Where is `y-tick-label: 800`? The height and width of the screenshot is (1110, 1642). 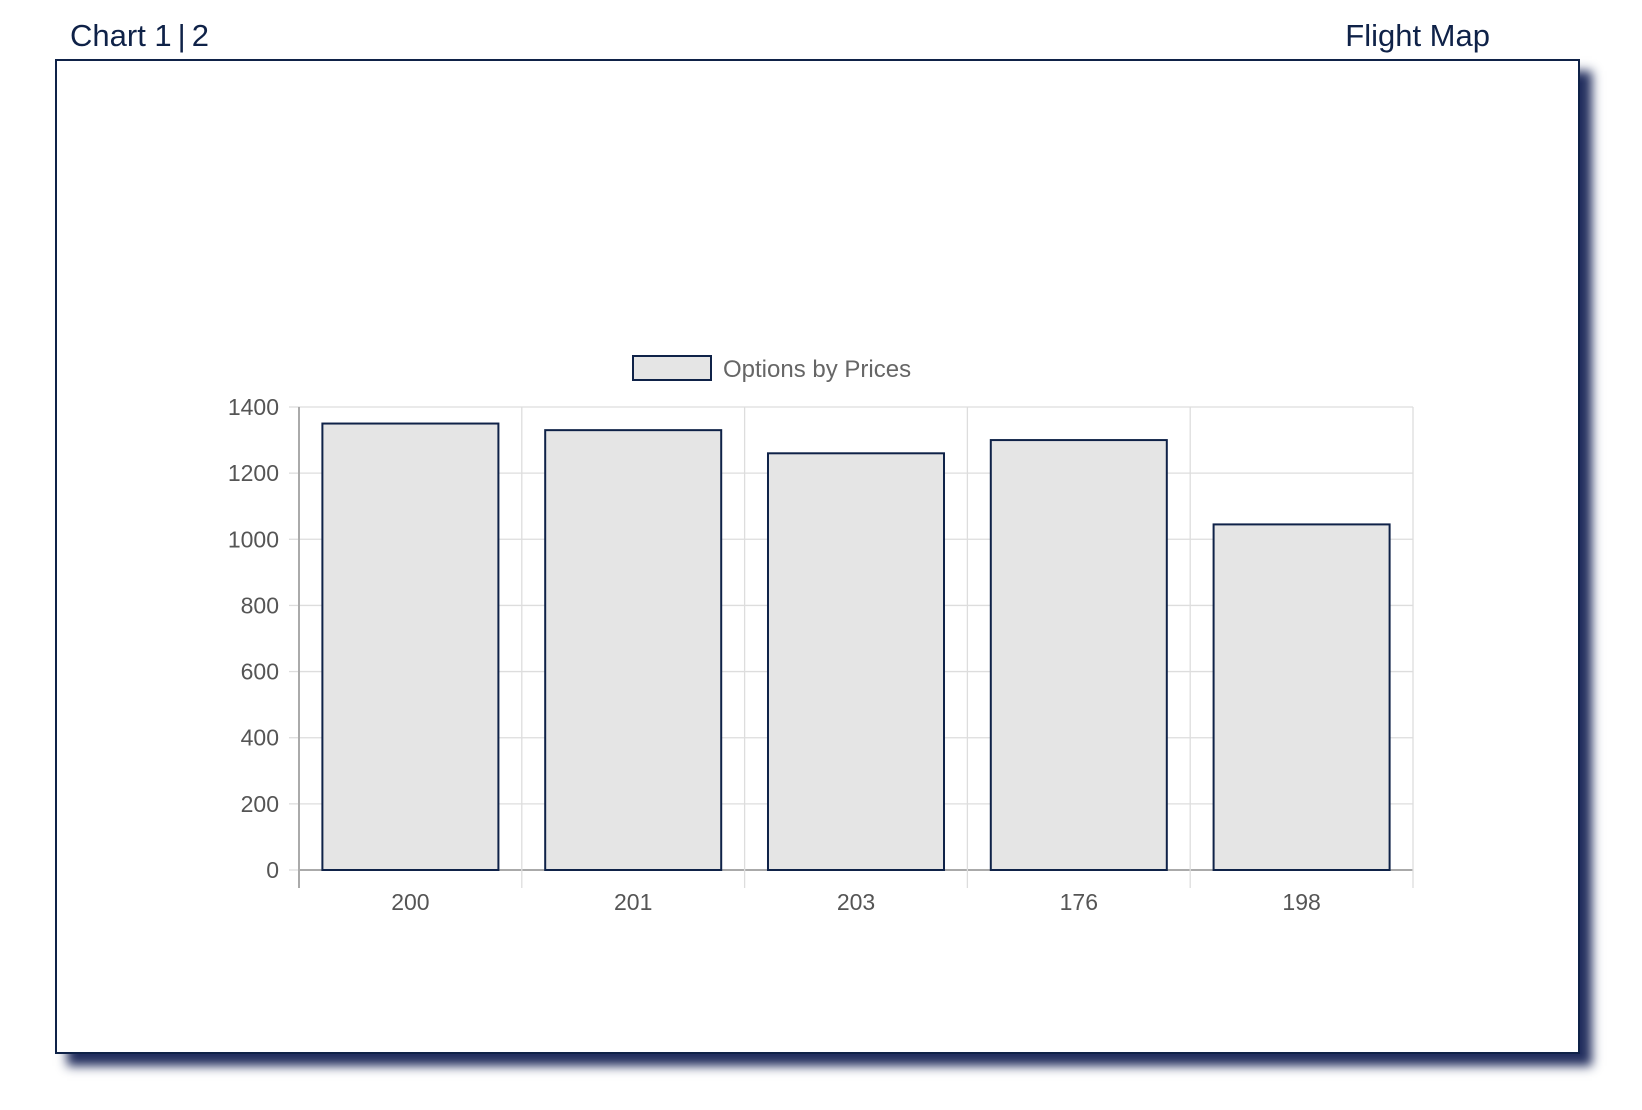
y-tick-label: 800 is located at coordinates (260, 605).